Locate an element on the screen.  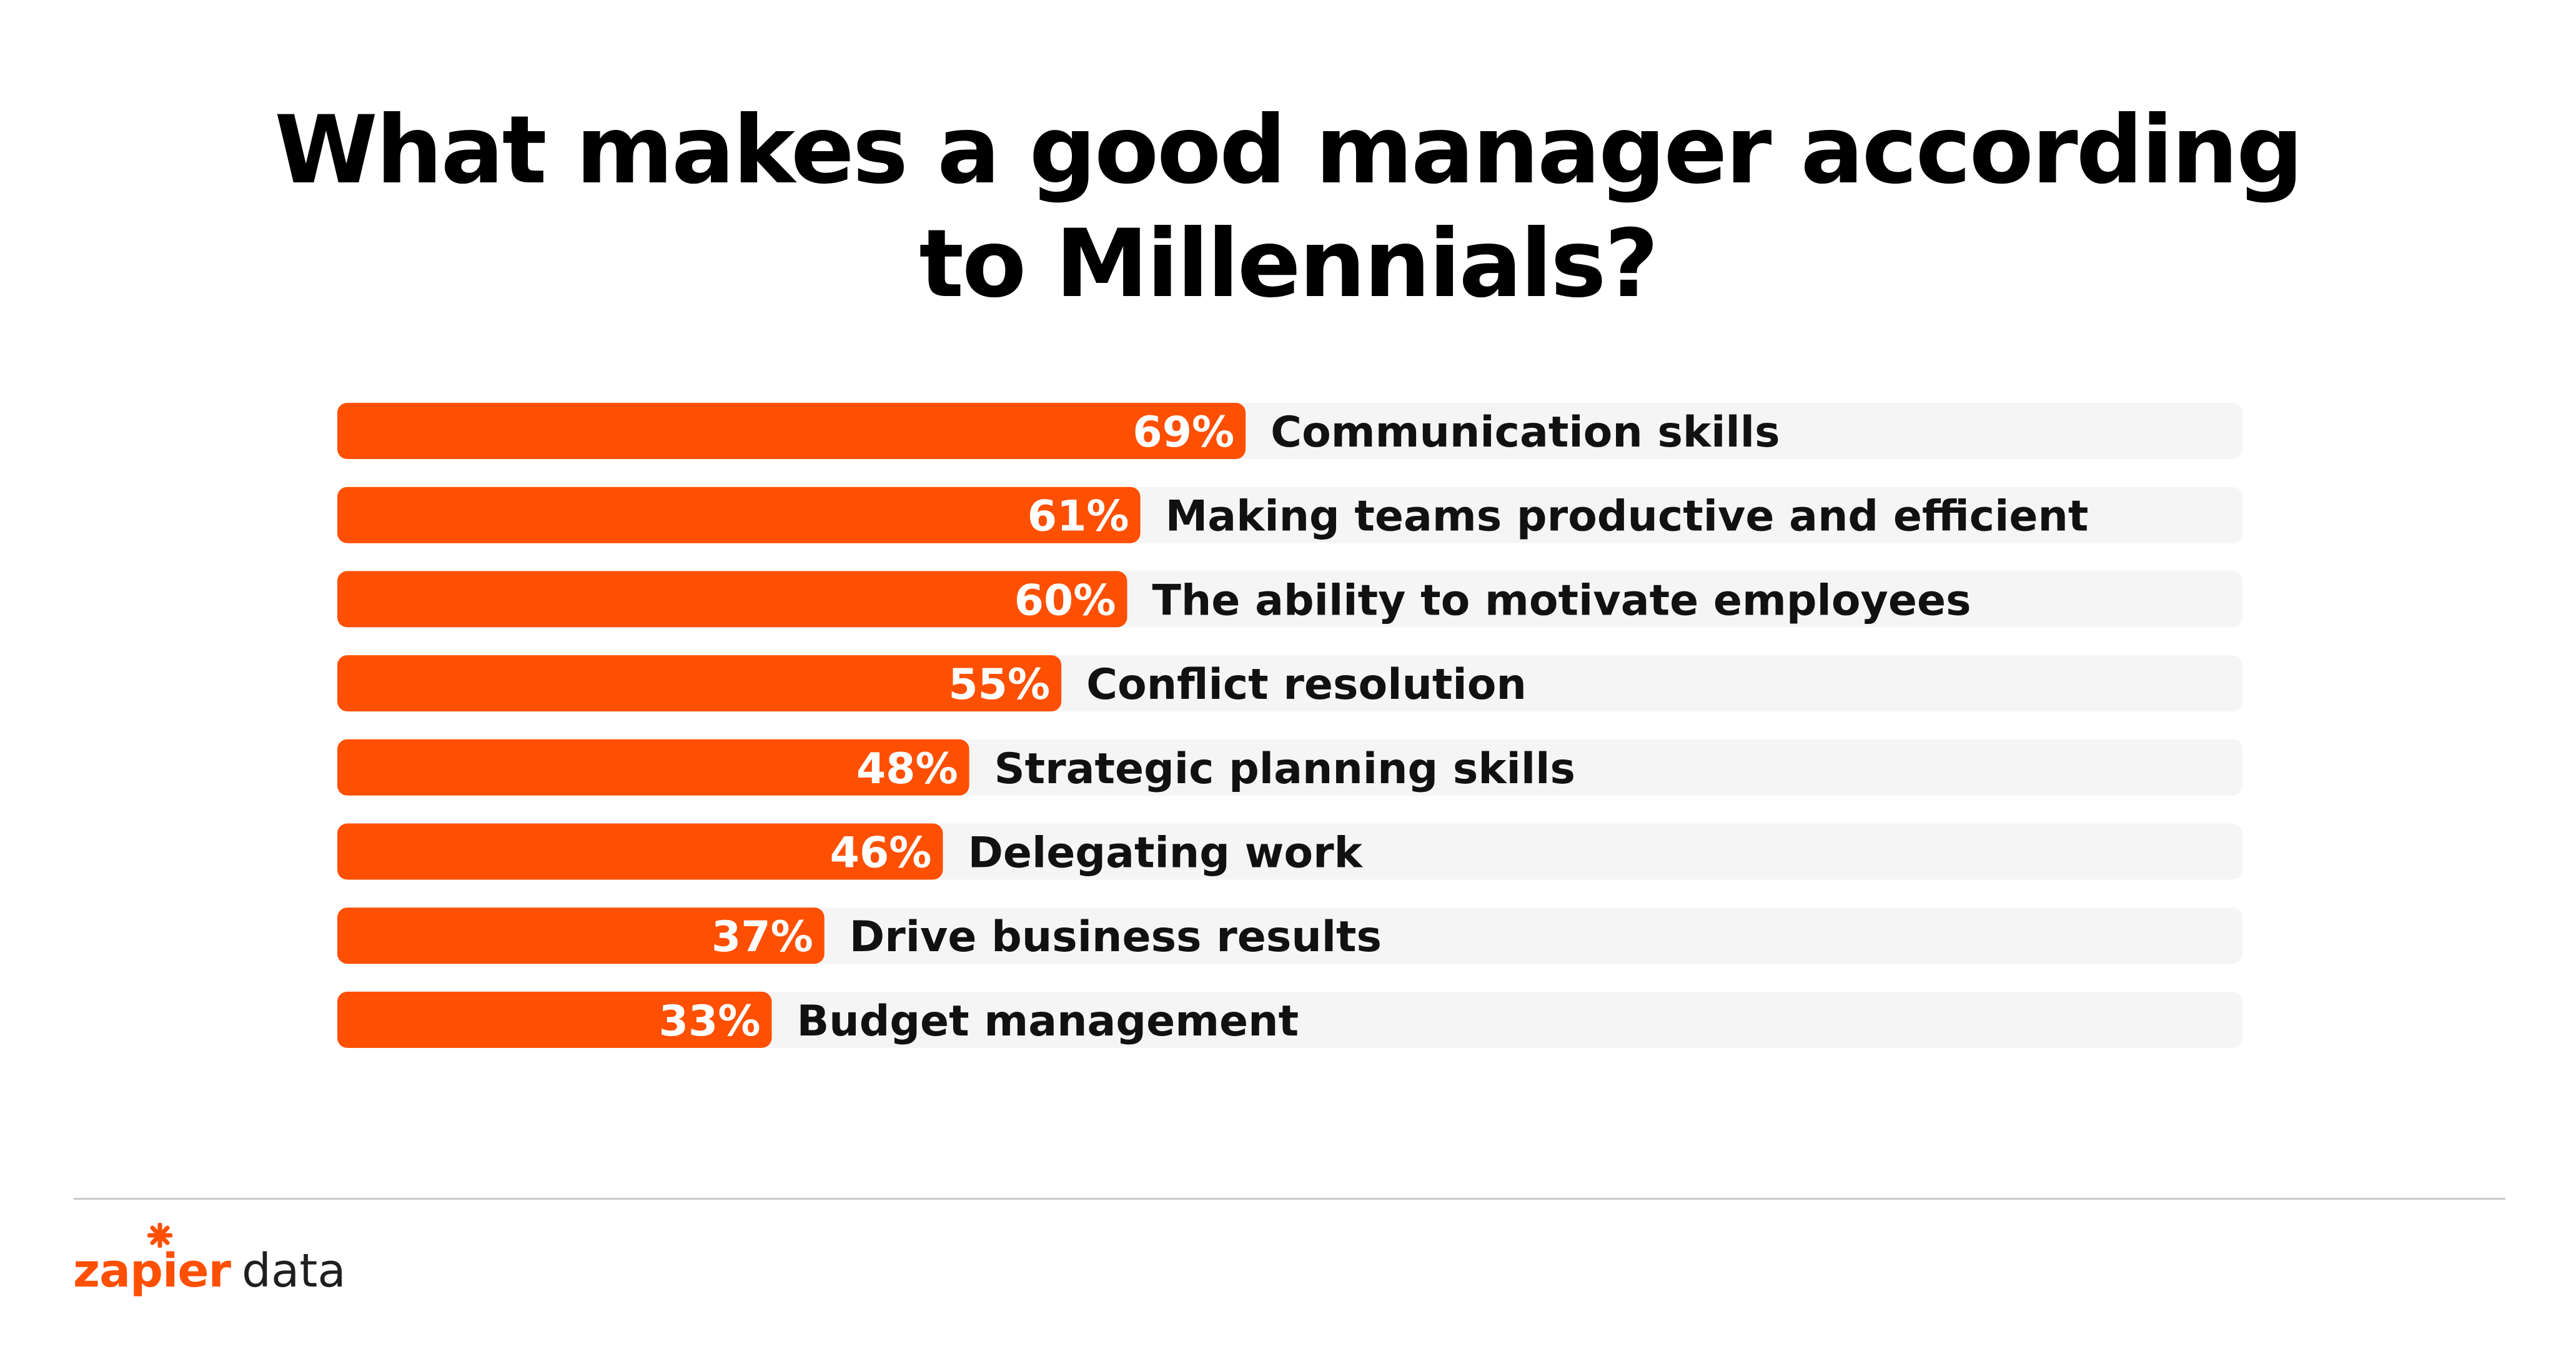
bar-track is located at coordinates (1289, 1019).